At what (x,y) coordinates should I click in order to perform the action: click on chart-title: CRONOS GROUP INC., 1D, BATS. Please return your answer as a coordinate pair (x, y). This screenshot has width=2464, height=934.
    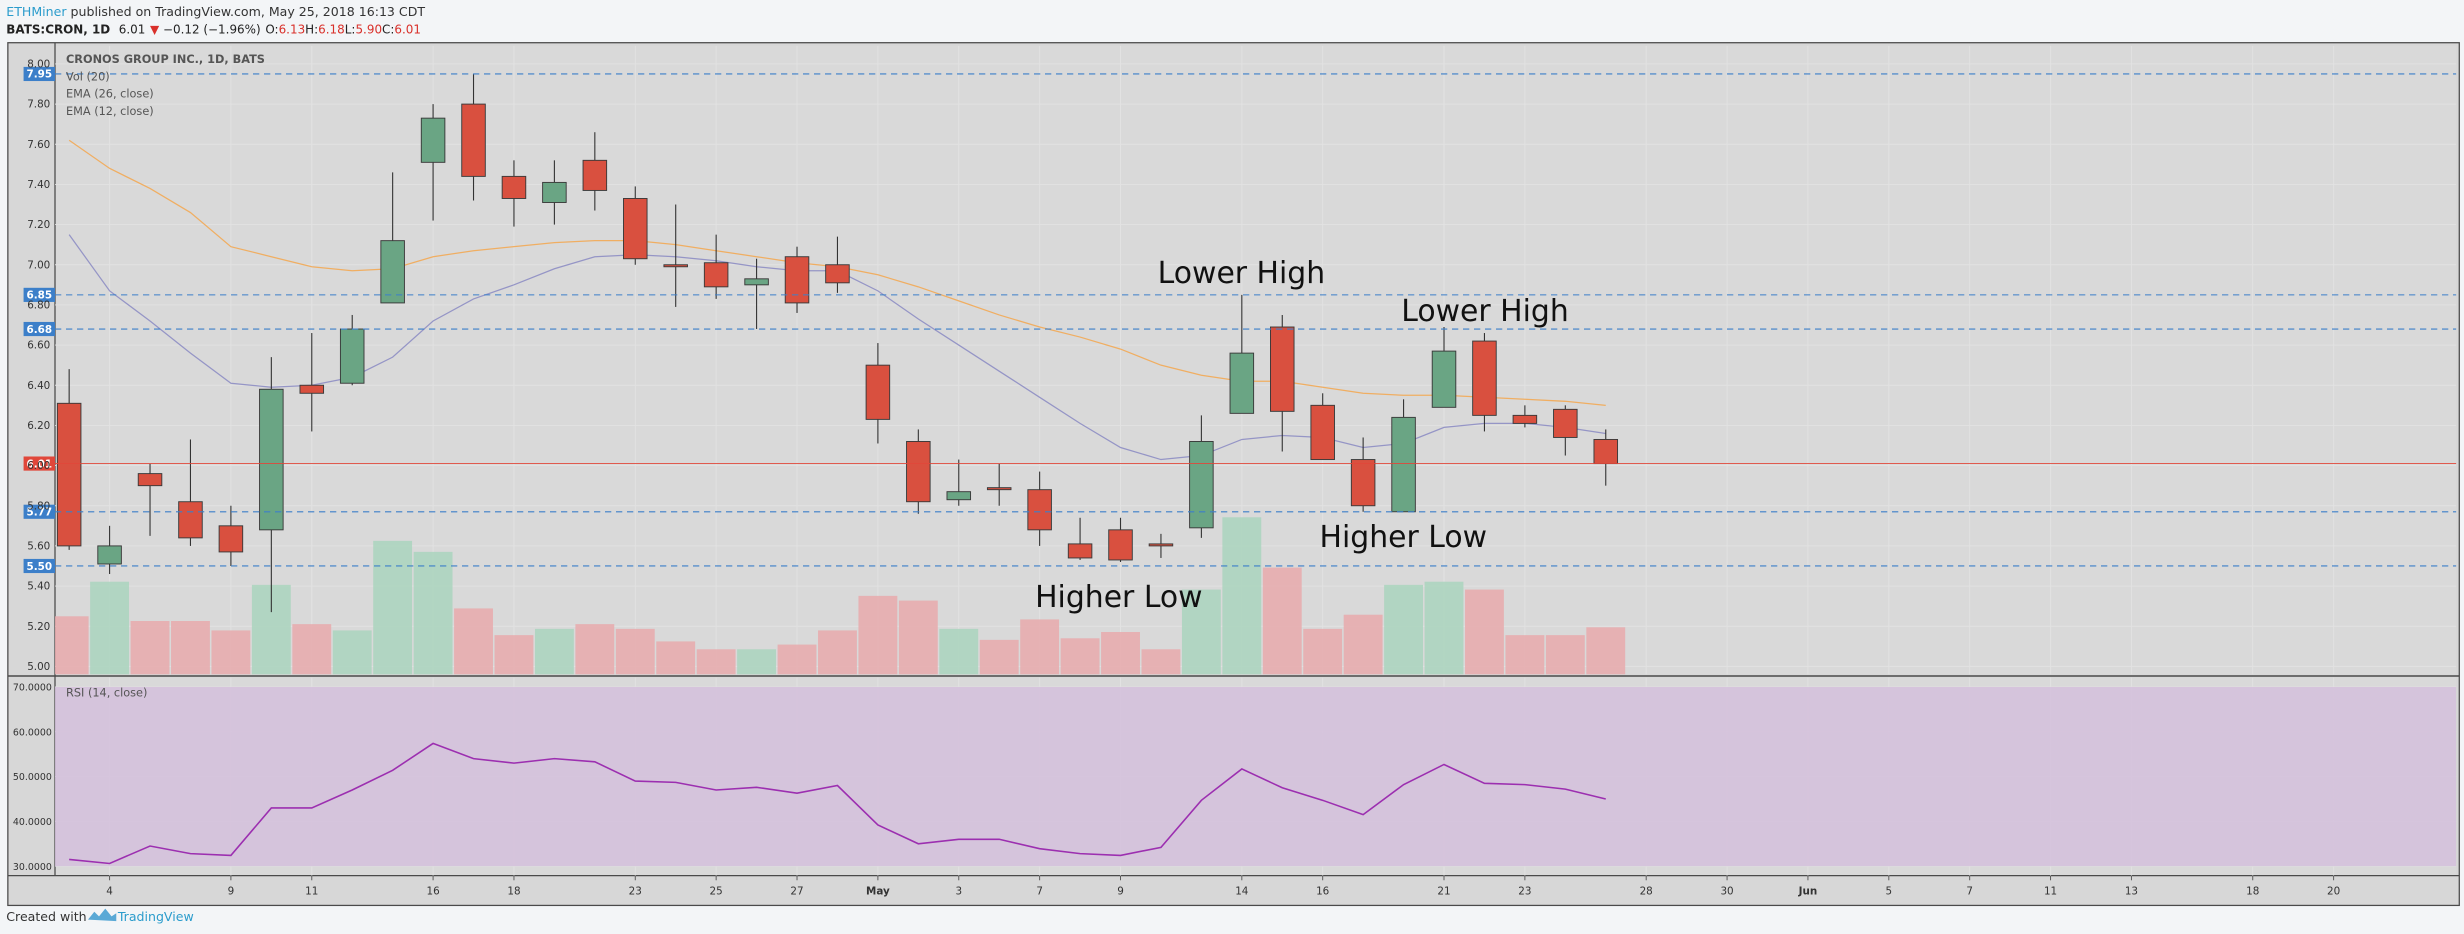
    Looking at the image, I should click on (165, 59).